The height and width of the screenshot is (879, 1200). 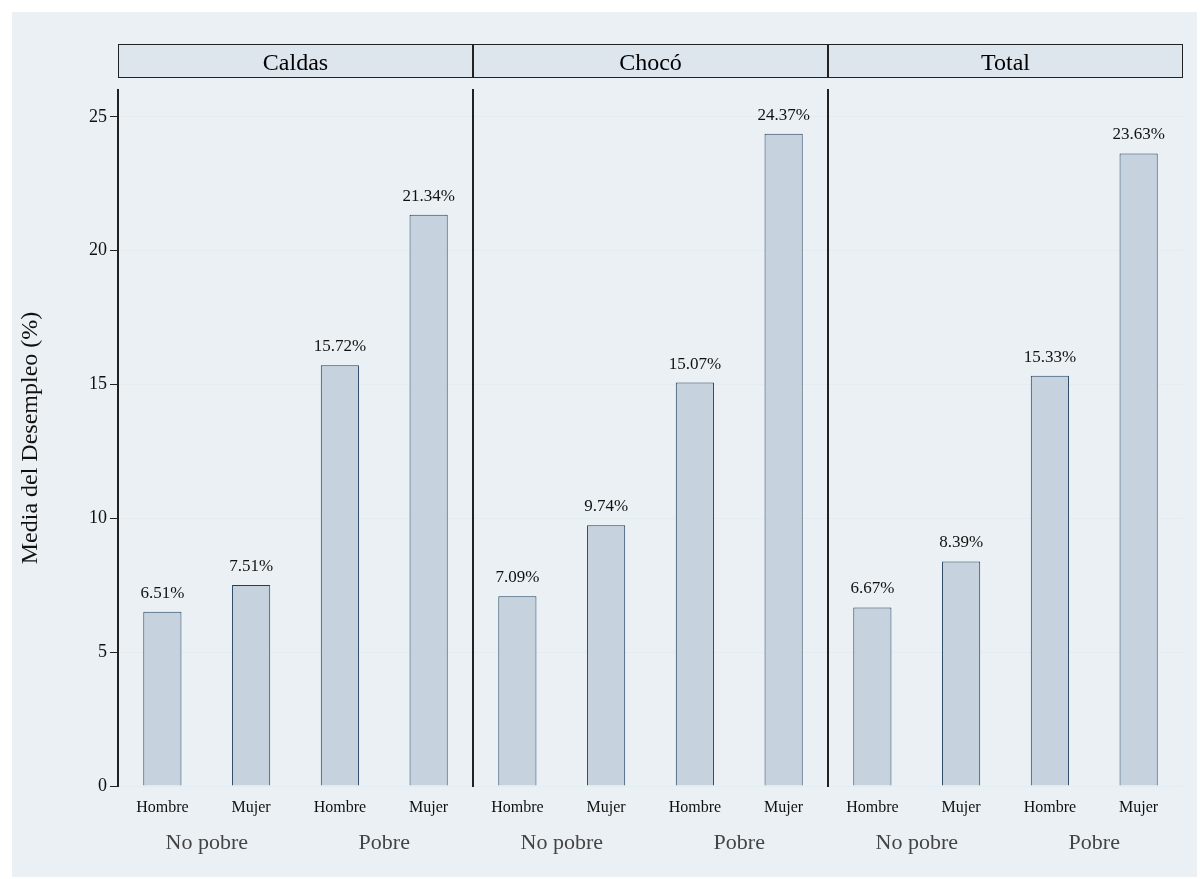 I want to click on data-label: 7.51%, so click(x=251, y=565).